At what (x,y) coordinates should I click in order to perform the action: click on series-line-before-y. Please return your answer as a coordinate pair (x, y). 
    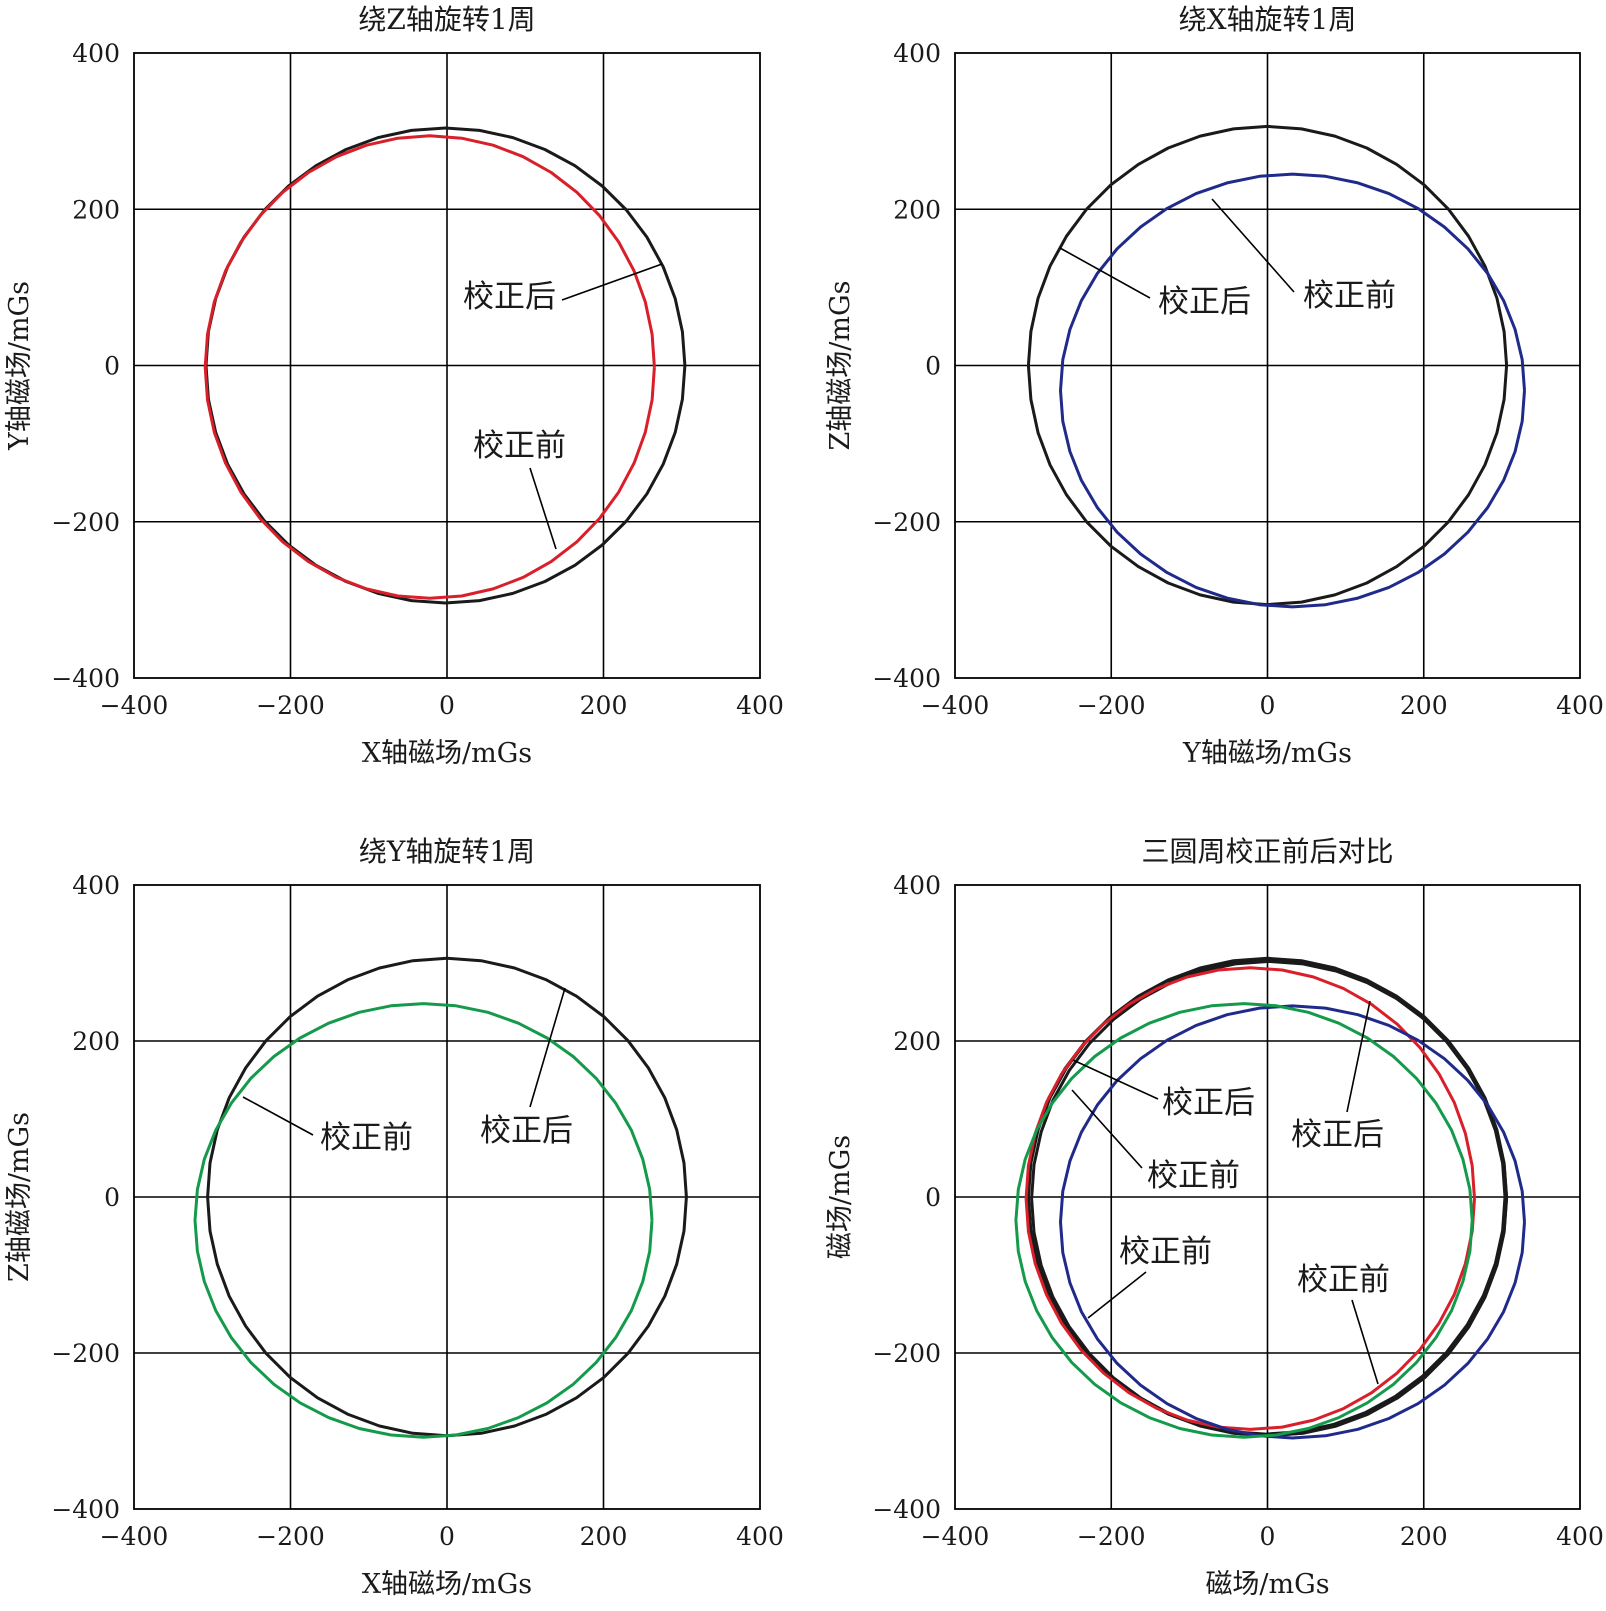
    Looking at the image, I should click on (1244, 1220).